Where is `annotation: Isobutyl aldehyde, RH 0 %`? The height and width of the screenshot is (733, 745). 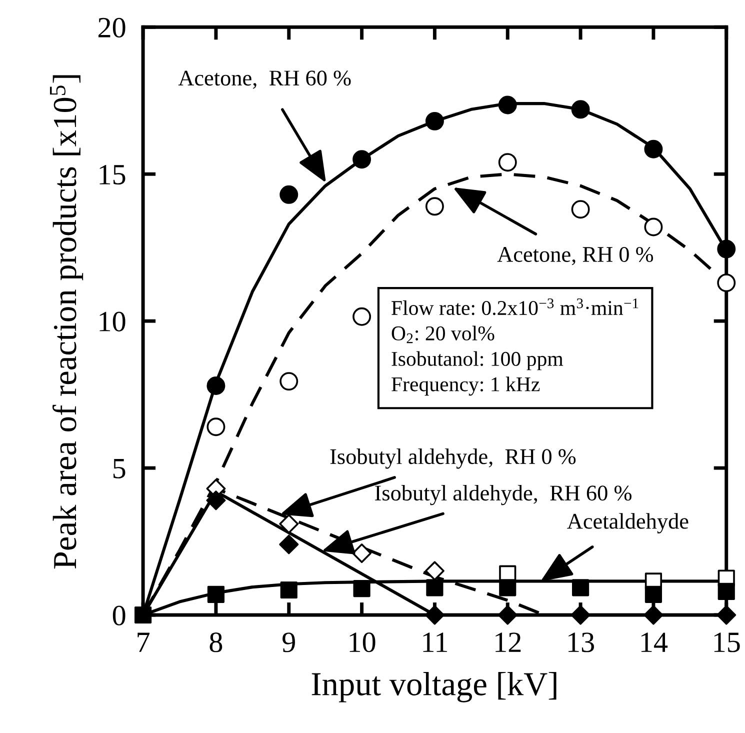 annotation: Isobutyl aldehyde, RH 0 % is located at coordinates (453, 458).